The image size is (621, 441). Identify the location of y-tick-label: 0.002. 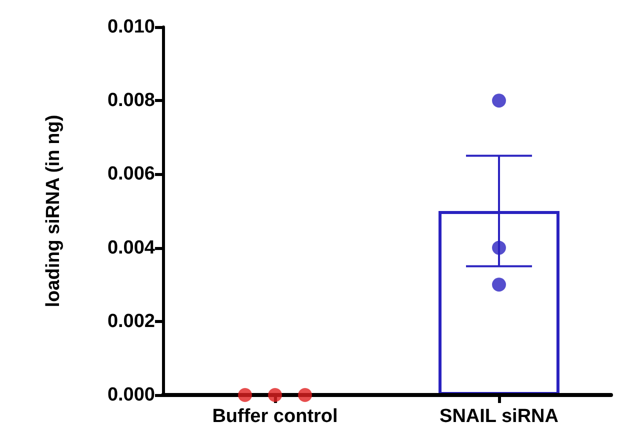
(131, 321).